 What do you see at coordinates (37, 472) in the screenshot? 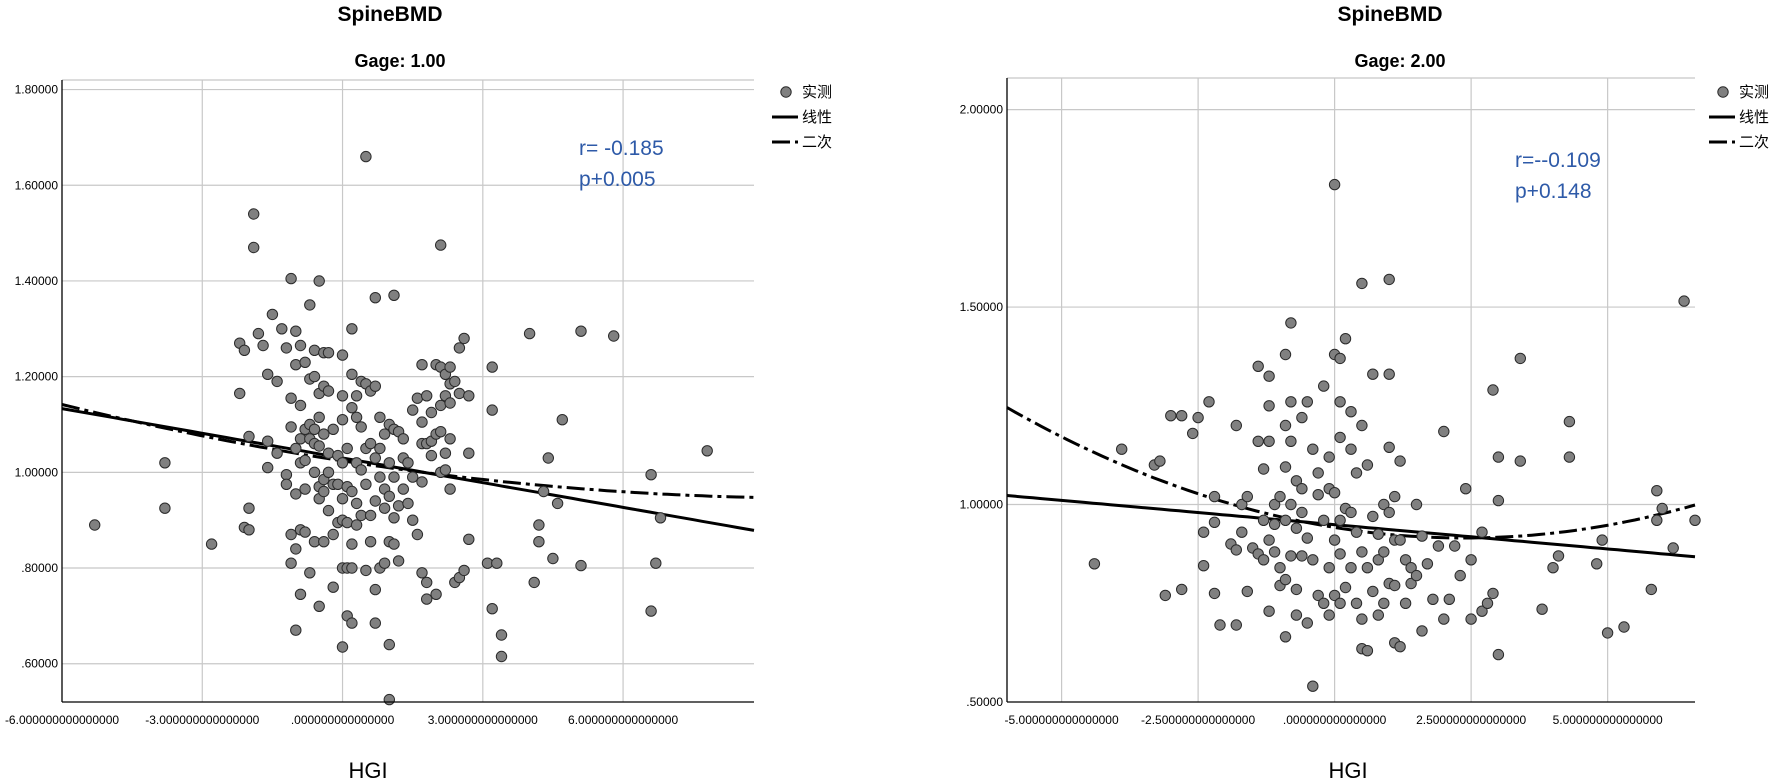
I see `y-tick-label: 1.00000` at bounding box center [37, 472].